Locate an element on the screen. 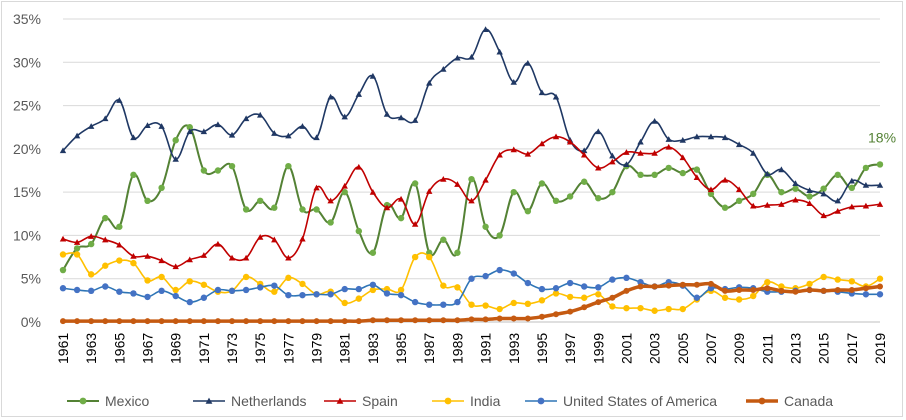  y-tick-label: 30% is located at coordinates (27, 62).